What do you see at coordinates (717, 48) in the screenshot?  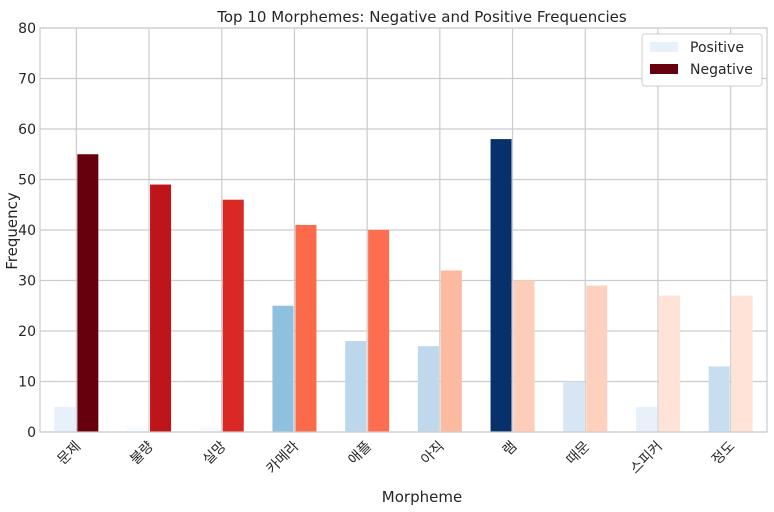 I see `legend-label-positive: Positive` at bounding box center [717, 48].